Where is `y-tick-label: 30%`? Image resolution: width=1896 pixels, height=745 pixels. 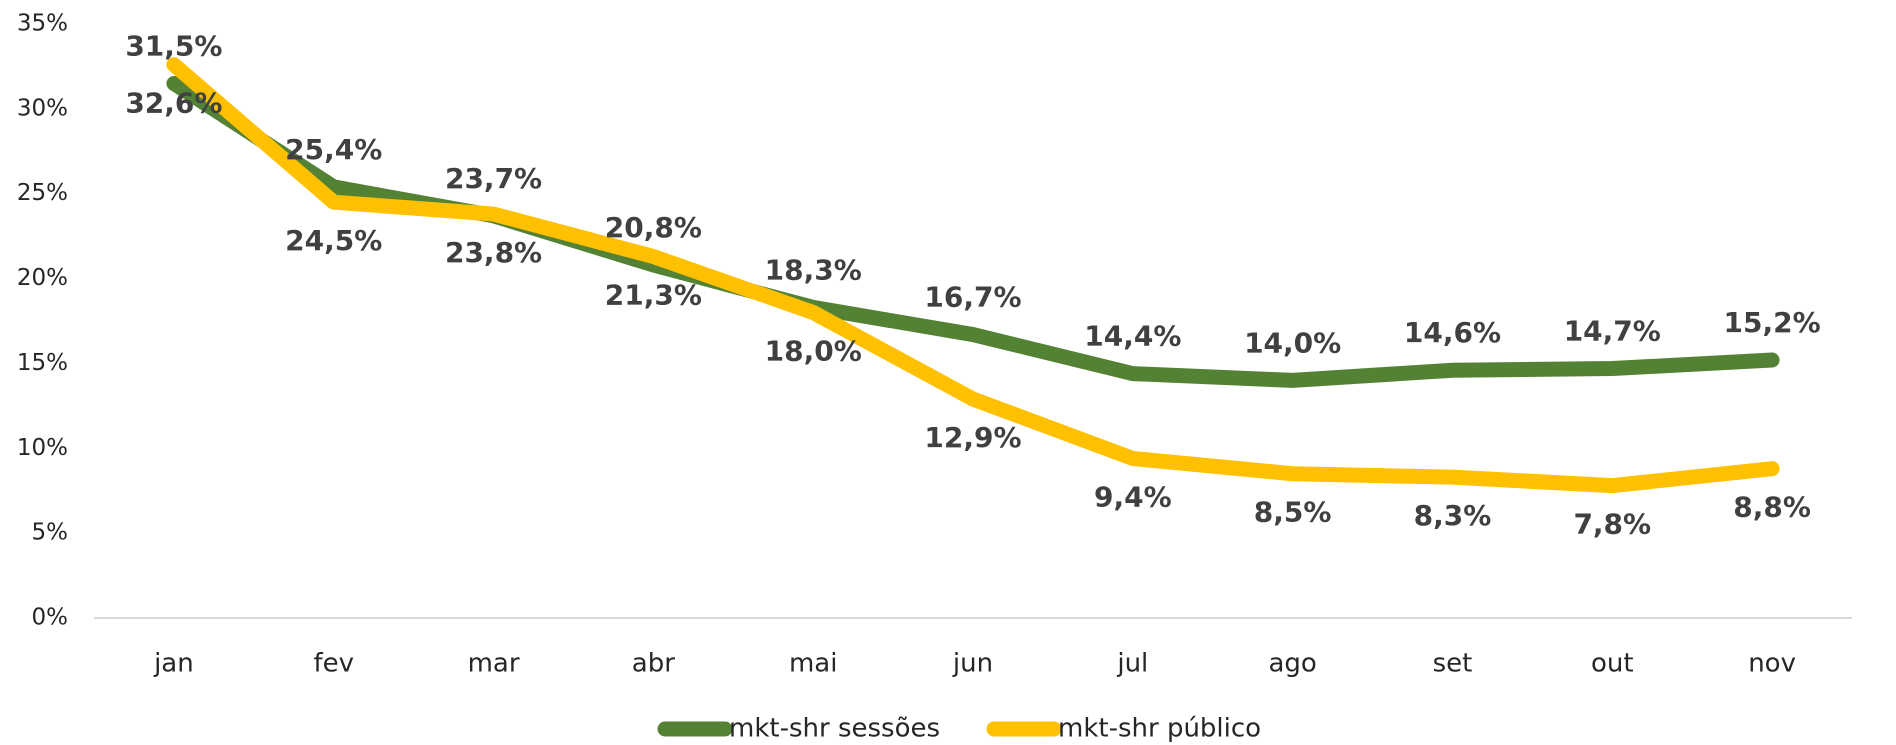 y-tick-label: 30% is located at coordinates (42, 108).